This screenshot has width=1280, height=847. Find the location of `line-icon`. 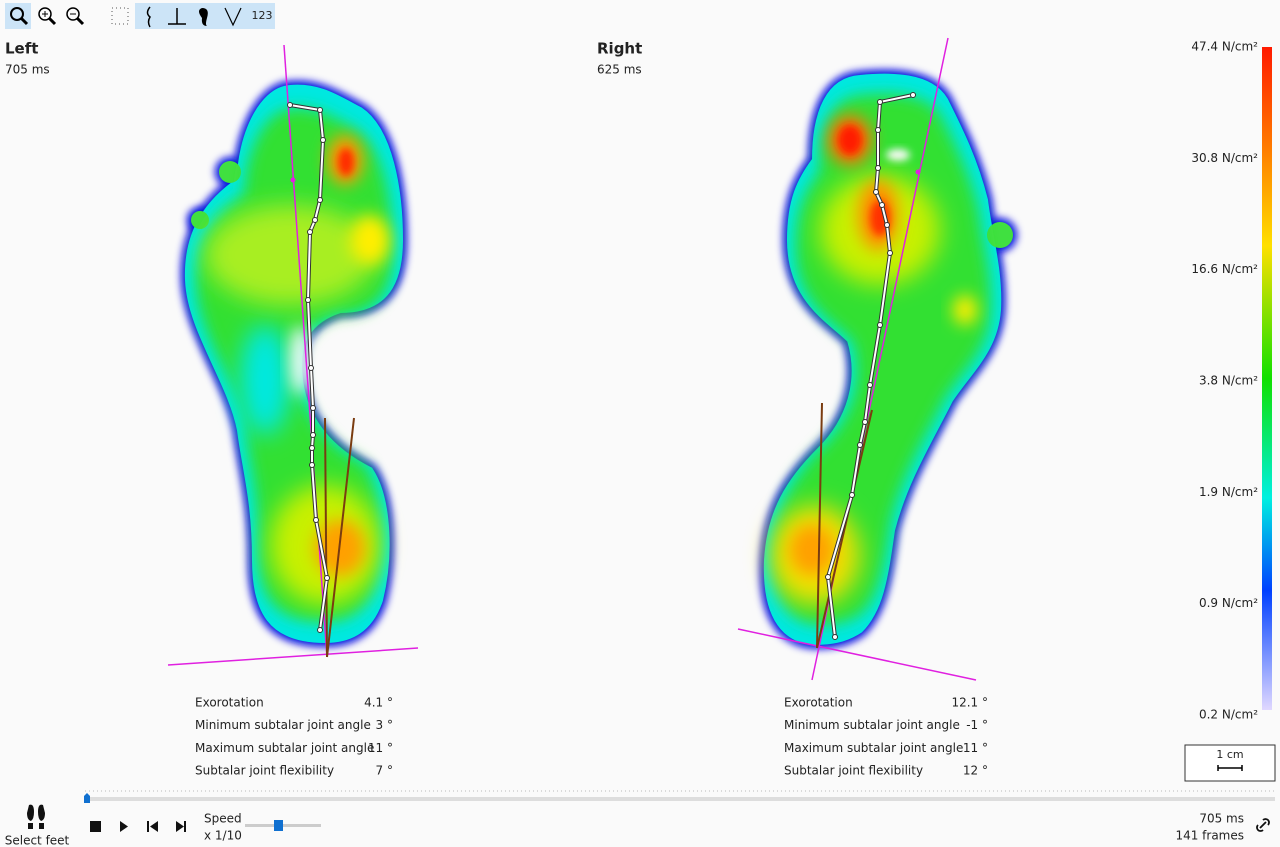

line-icon is located at coordinates (148, 17).